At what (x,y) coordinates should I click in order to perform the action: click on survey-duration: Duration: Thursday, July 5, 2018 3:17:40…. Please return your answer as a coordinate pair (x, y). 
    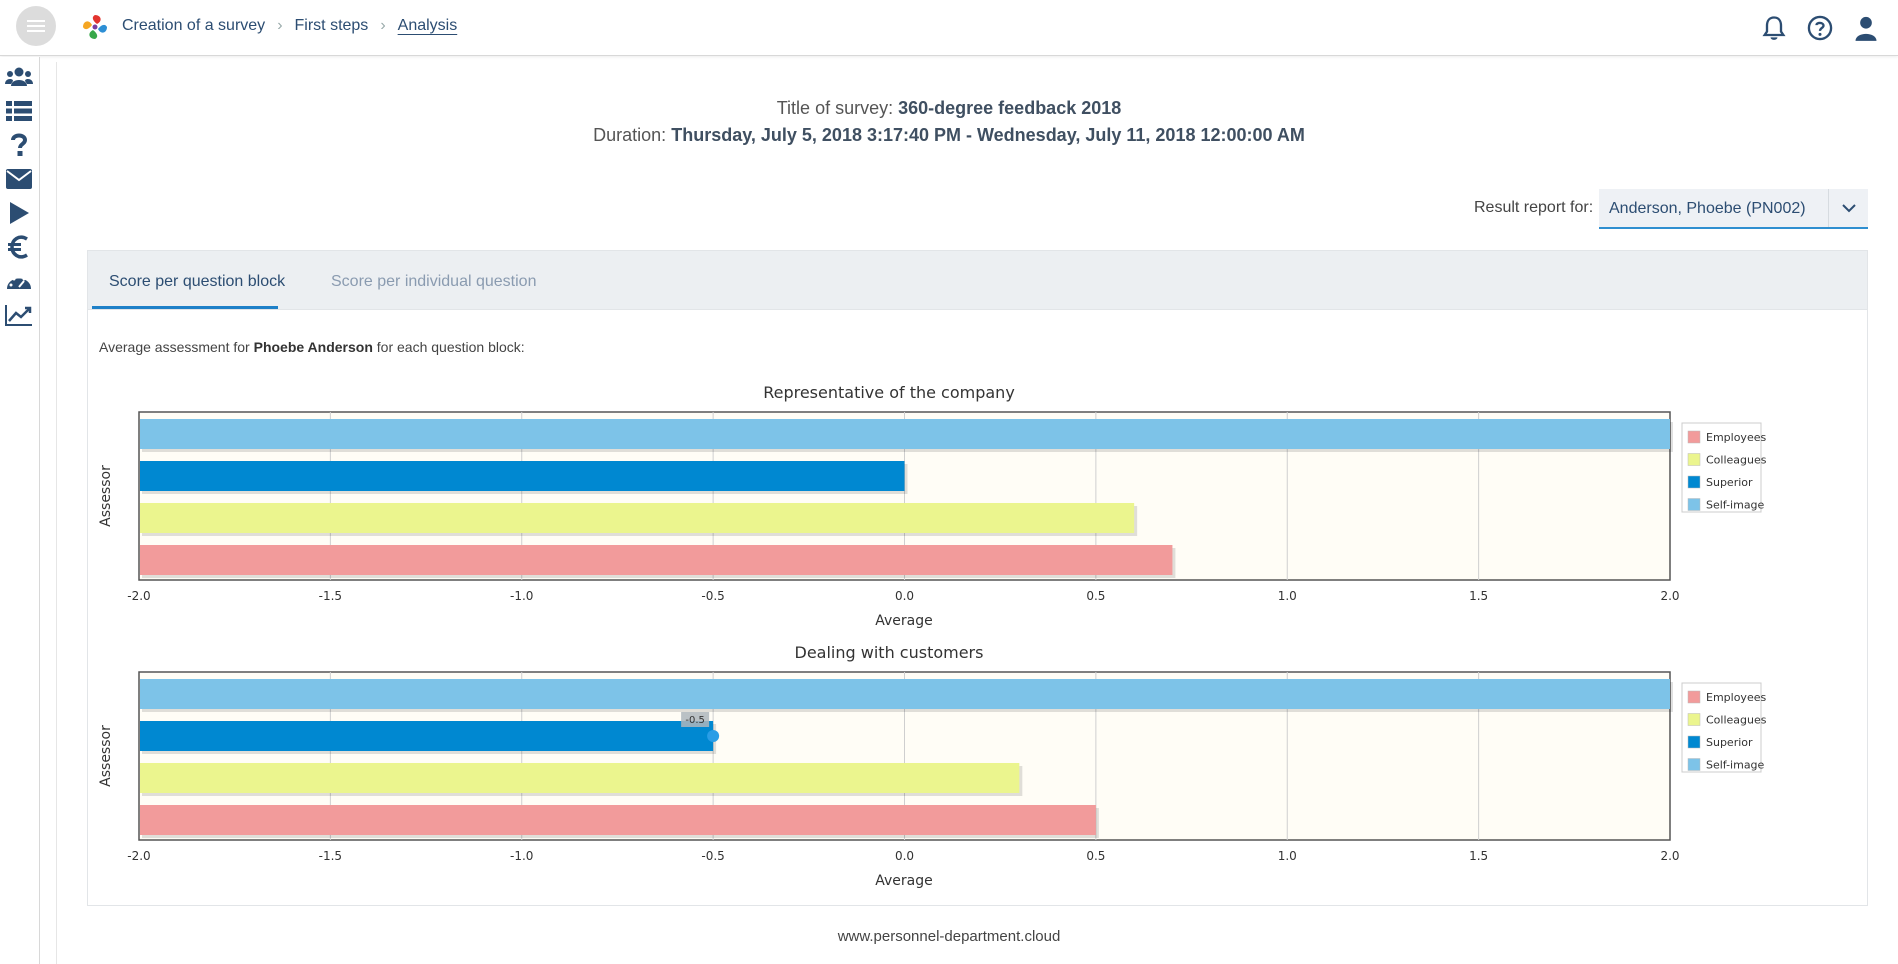
    Looking at the image, I should click on (949, 135).